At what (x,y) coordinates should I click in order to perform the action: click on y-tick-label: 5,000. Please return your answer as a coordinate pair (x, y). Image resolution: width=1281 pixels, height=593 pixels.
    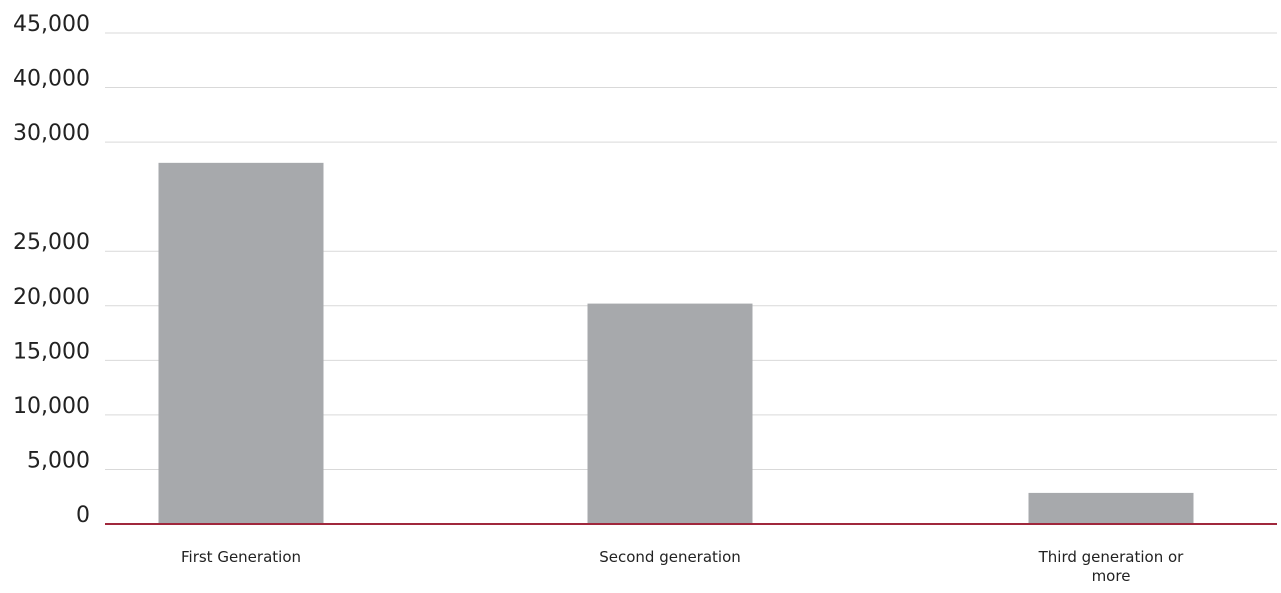
    Looking at the image, I should click on (58, 460).